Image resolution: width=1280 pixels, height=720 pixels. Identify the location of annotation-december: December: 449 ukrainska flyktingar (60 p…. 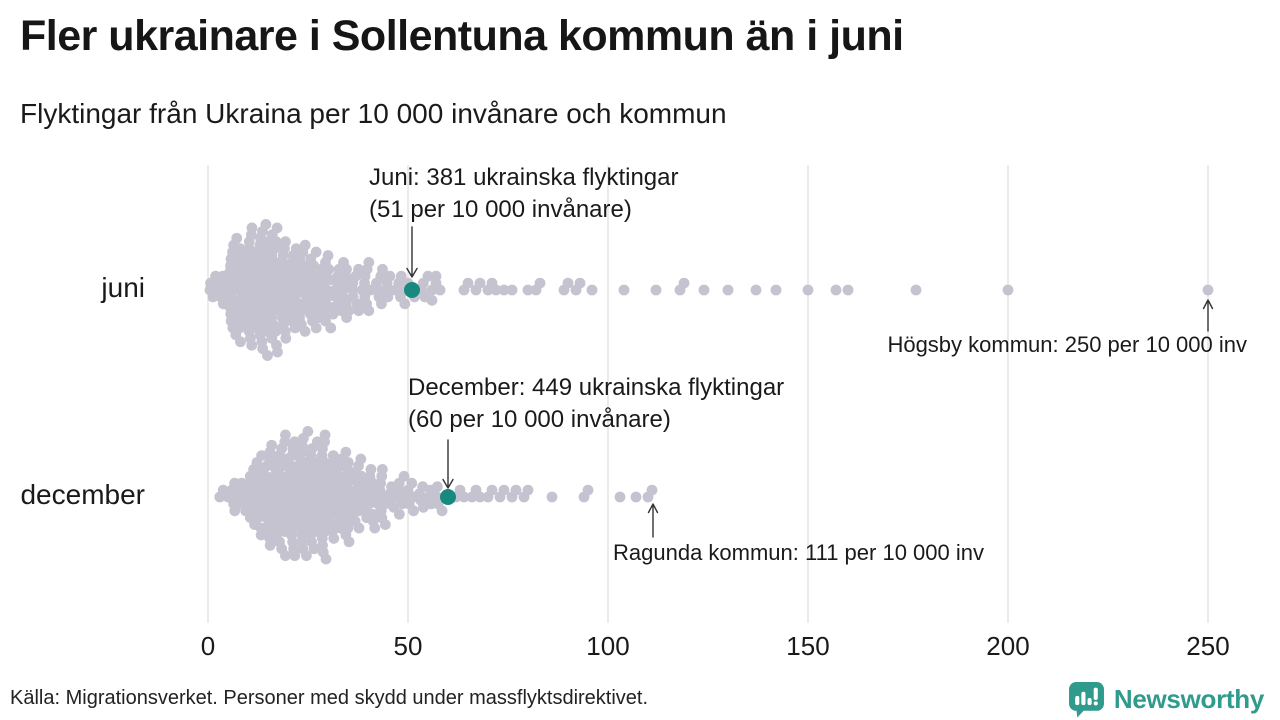
(596, 404).